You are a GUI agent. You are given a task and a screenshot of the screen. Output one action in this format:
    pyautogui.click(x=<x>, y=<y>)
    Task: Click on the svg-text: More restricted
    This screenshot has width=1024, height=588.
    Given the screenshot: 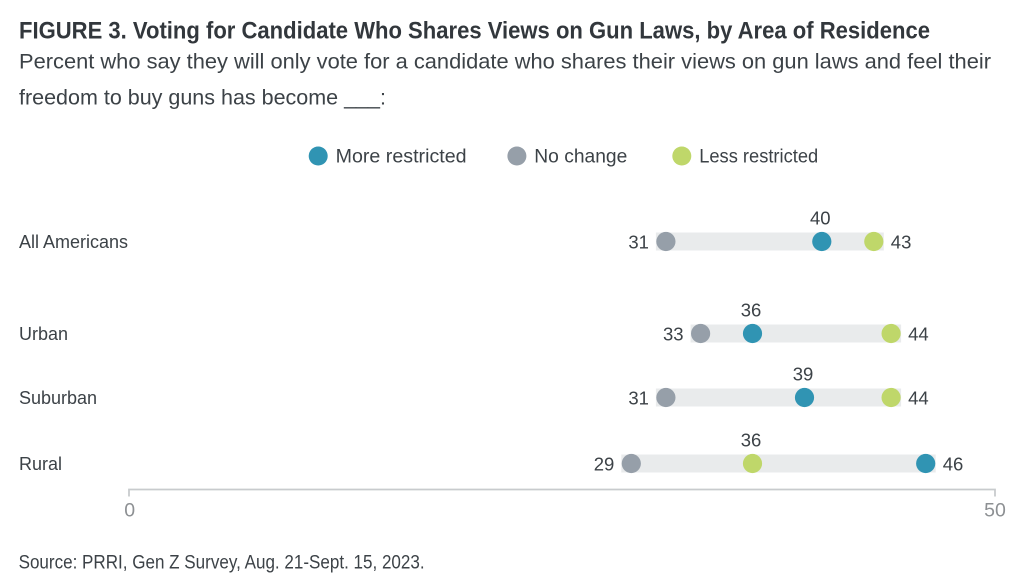 What is the action you would take?
    pyautogui.click(x=401, y=157)
    